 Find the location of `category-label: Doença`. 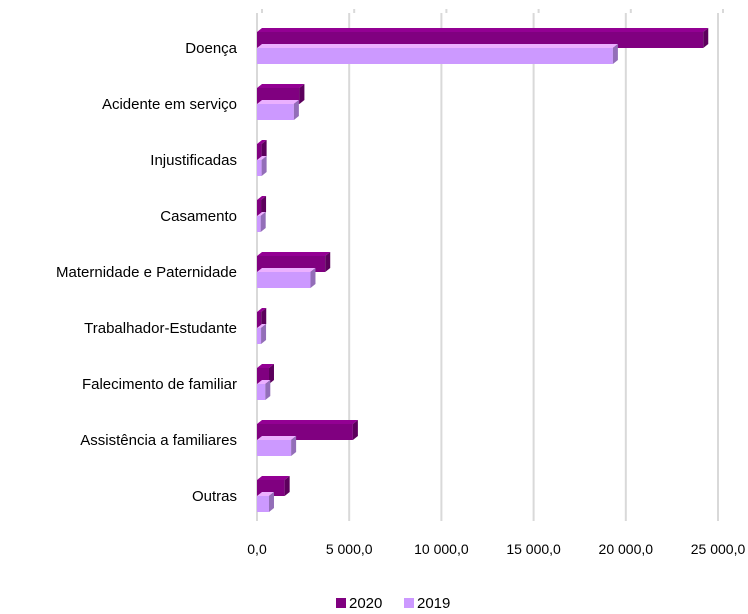

category-label: Doença is located at coordinates (211, 48).